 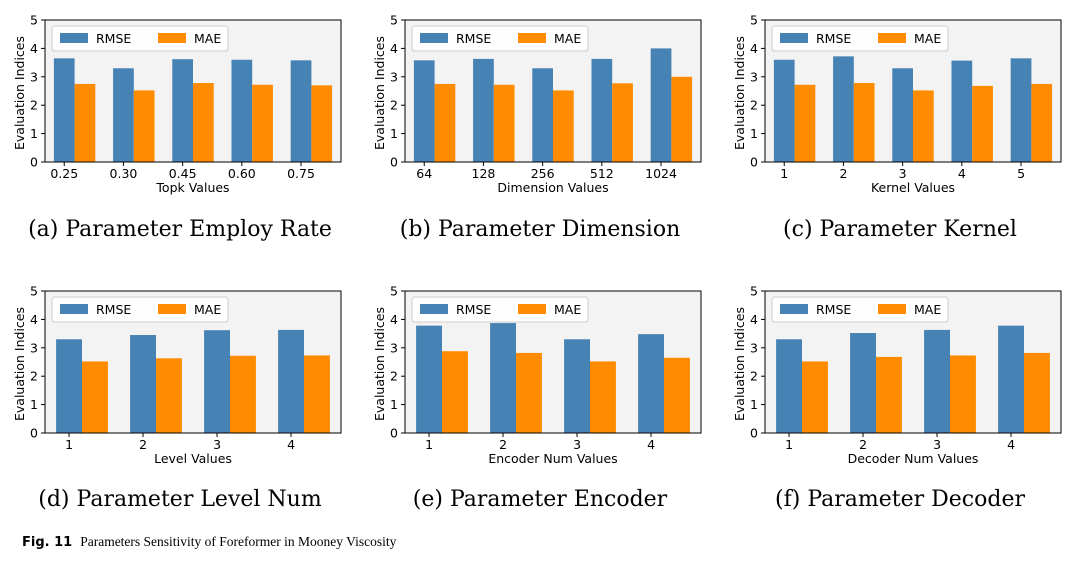 I want to click on panel-caption: (c) Parameter Kernel, so click(x=900, y=229).